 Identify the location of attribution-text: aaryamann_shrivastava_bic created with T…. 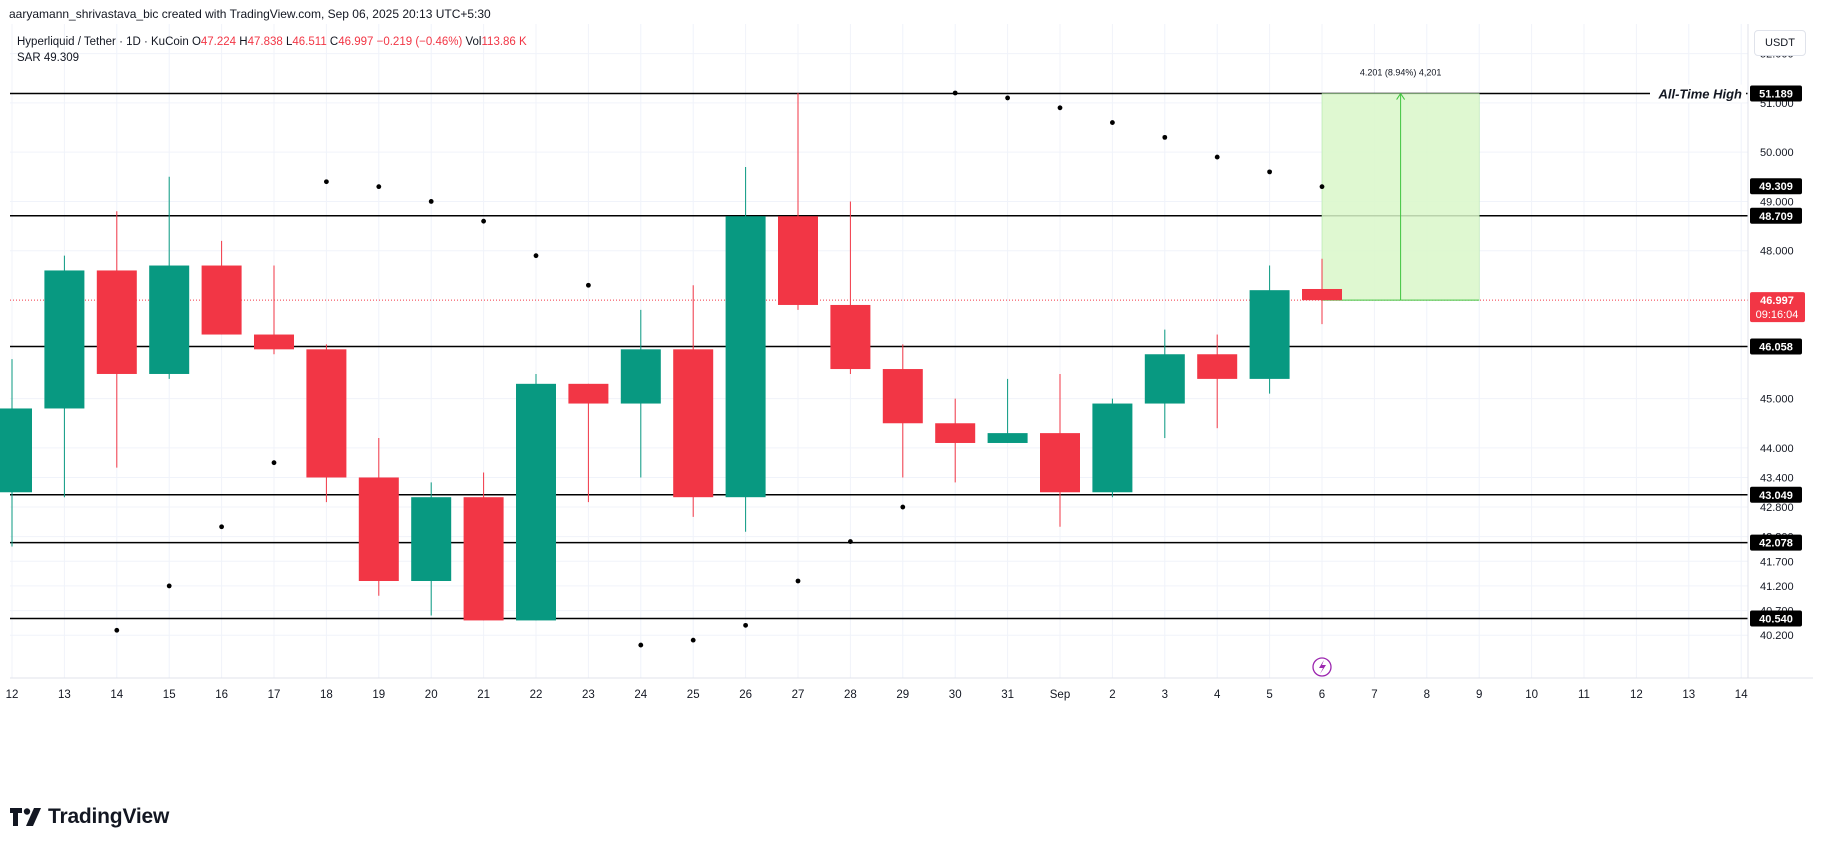
(250, 14).